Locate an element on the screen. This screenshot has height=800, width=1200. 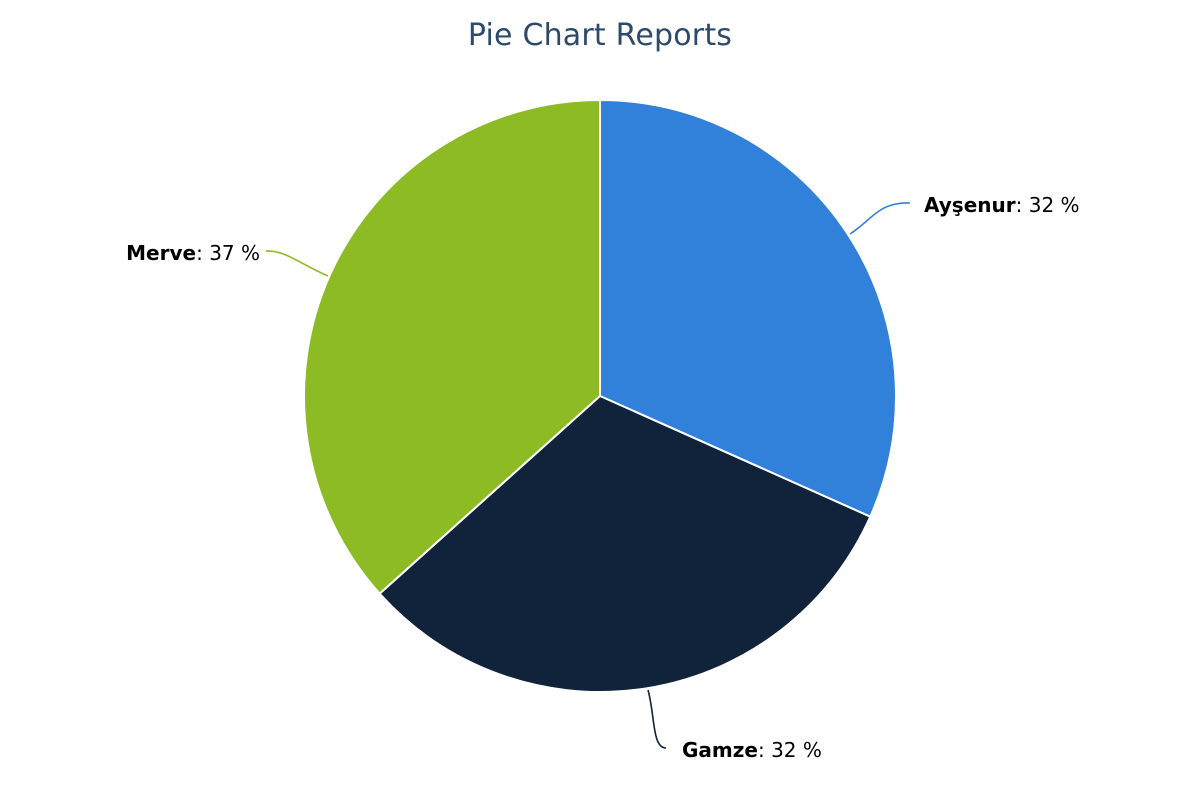
data-label-ayşenur: Ayşenur: 32 % is located at coordinates (1002, 205).